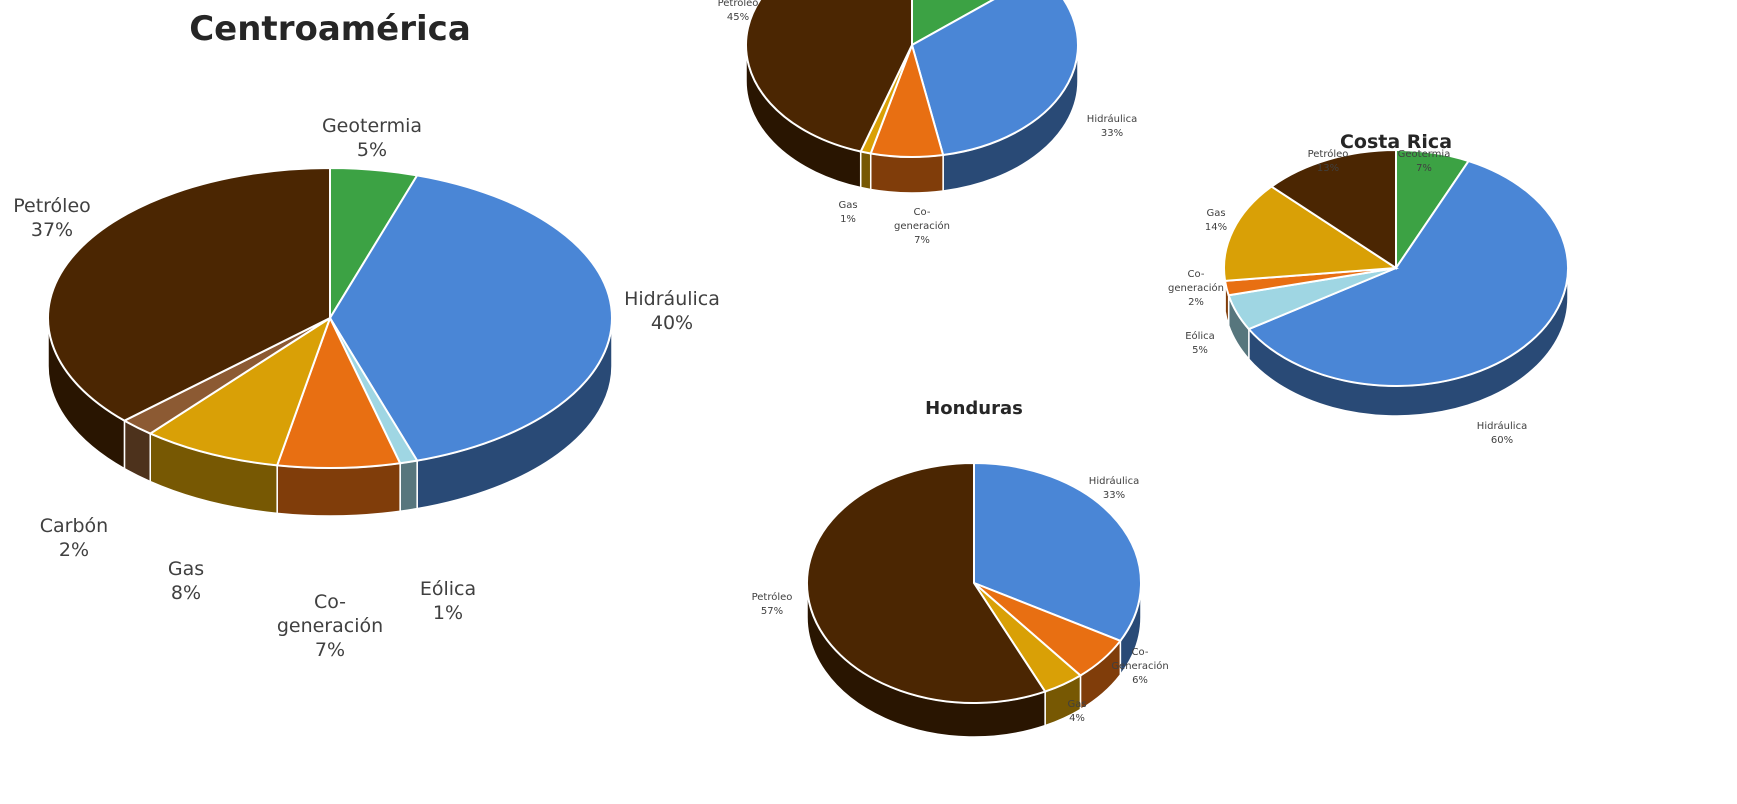 This screenshot has width=1737, height=804. I want to click on data-label-co-generacion: Co-Generación 6%, so click(1139, 666).